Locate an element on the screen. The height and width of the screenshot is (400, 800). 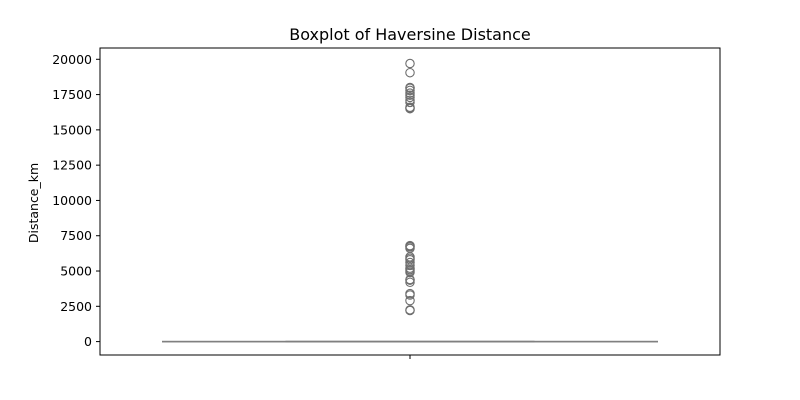
y-tick-label-2500: 2500 is located at coordinates (76, 306).